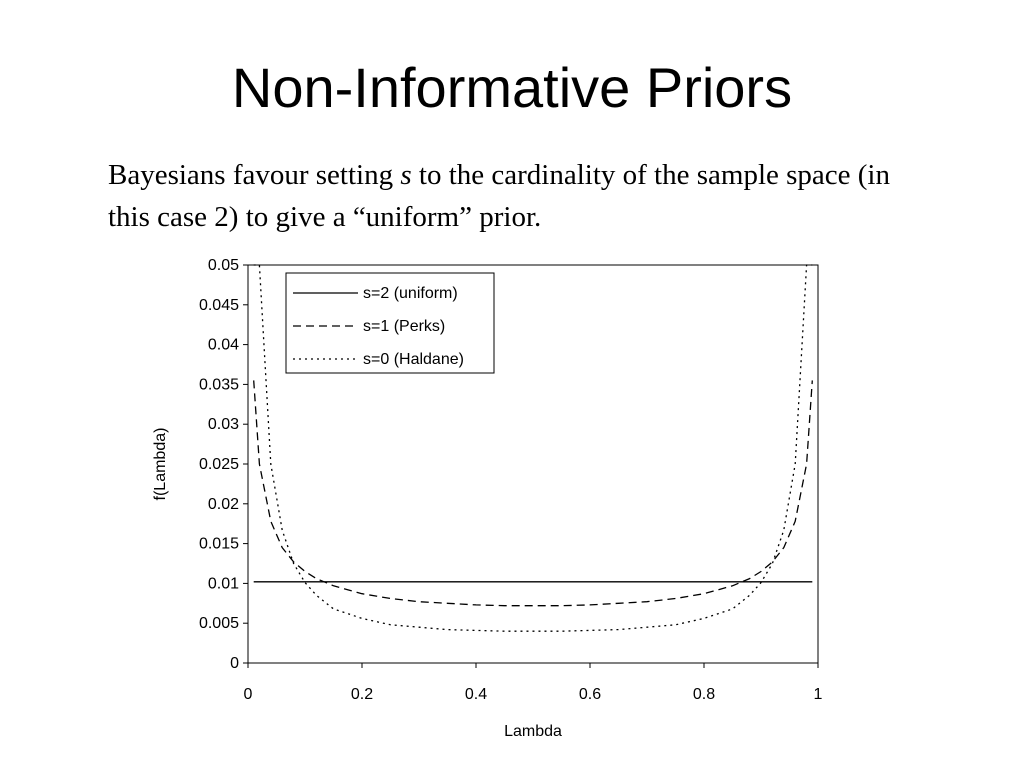 This screenshot has width=1024, height=768. What do you see at coordinates (254, 175) in the screenshot?
I see `body-text-start: Bayesians favour setting` at bounding box center [254, 175].